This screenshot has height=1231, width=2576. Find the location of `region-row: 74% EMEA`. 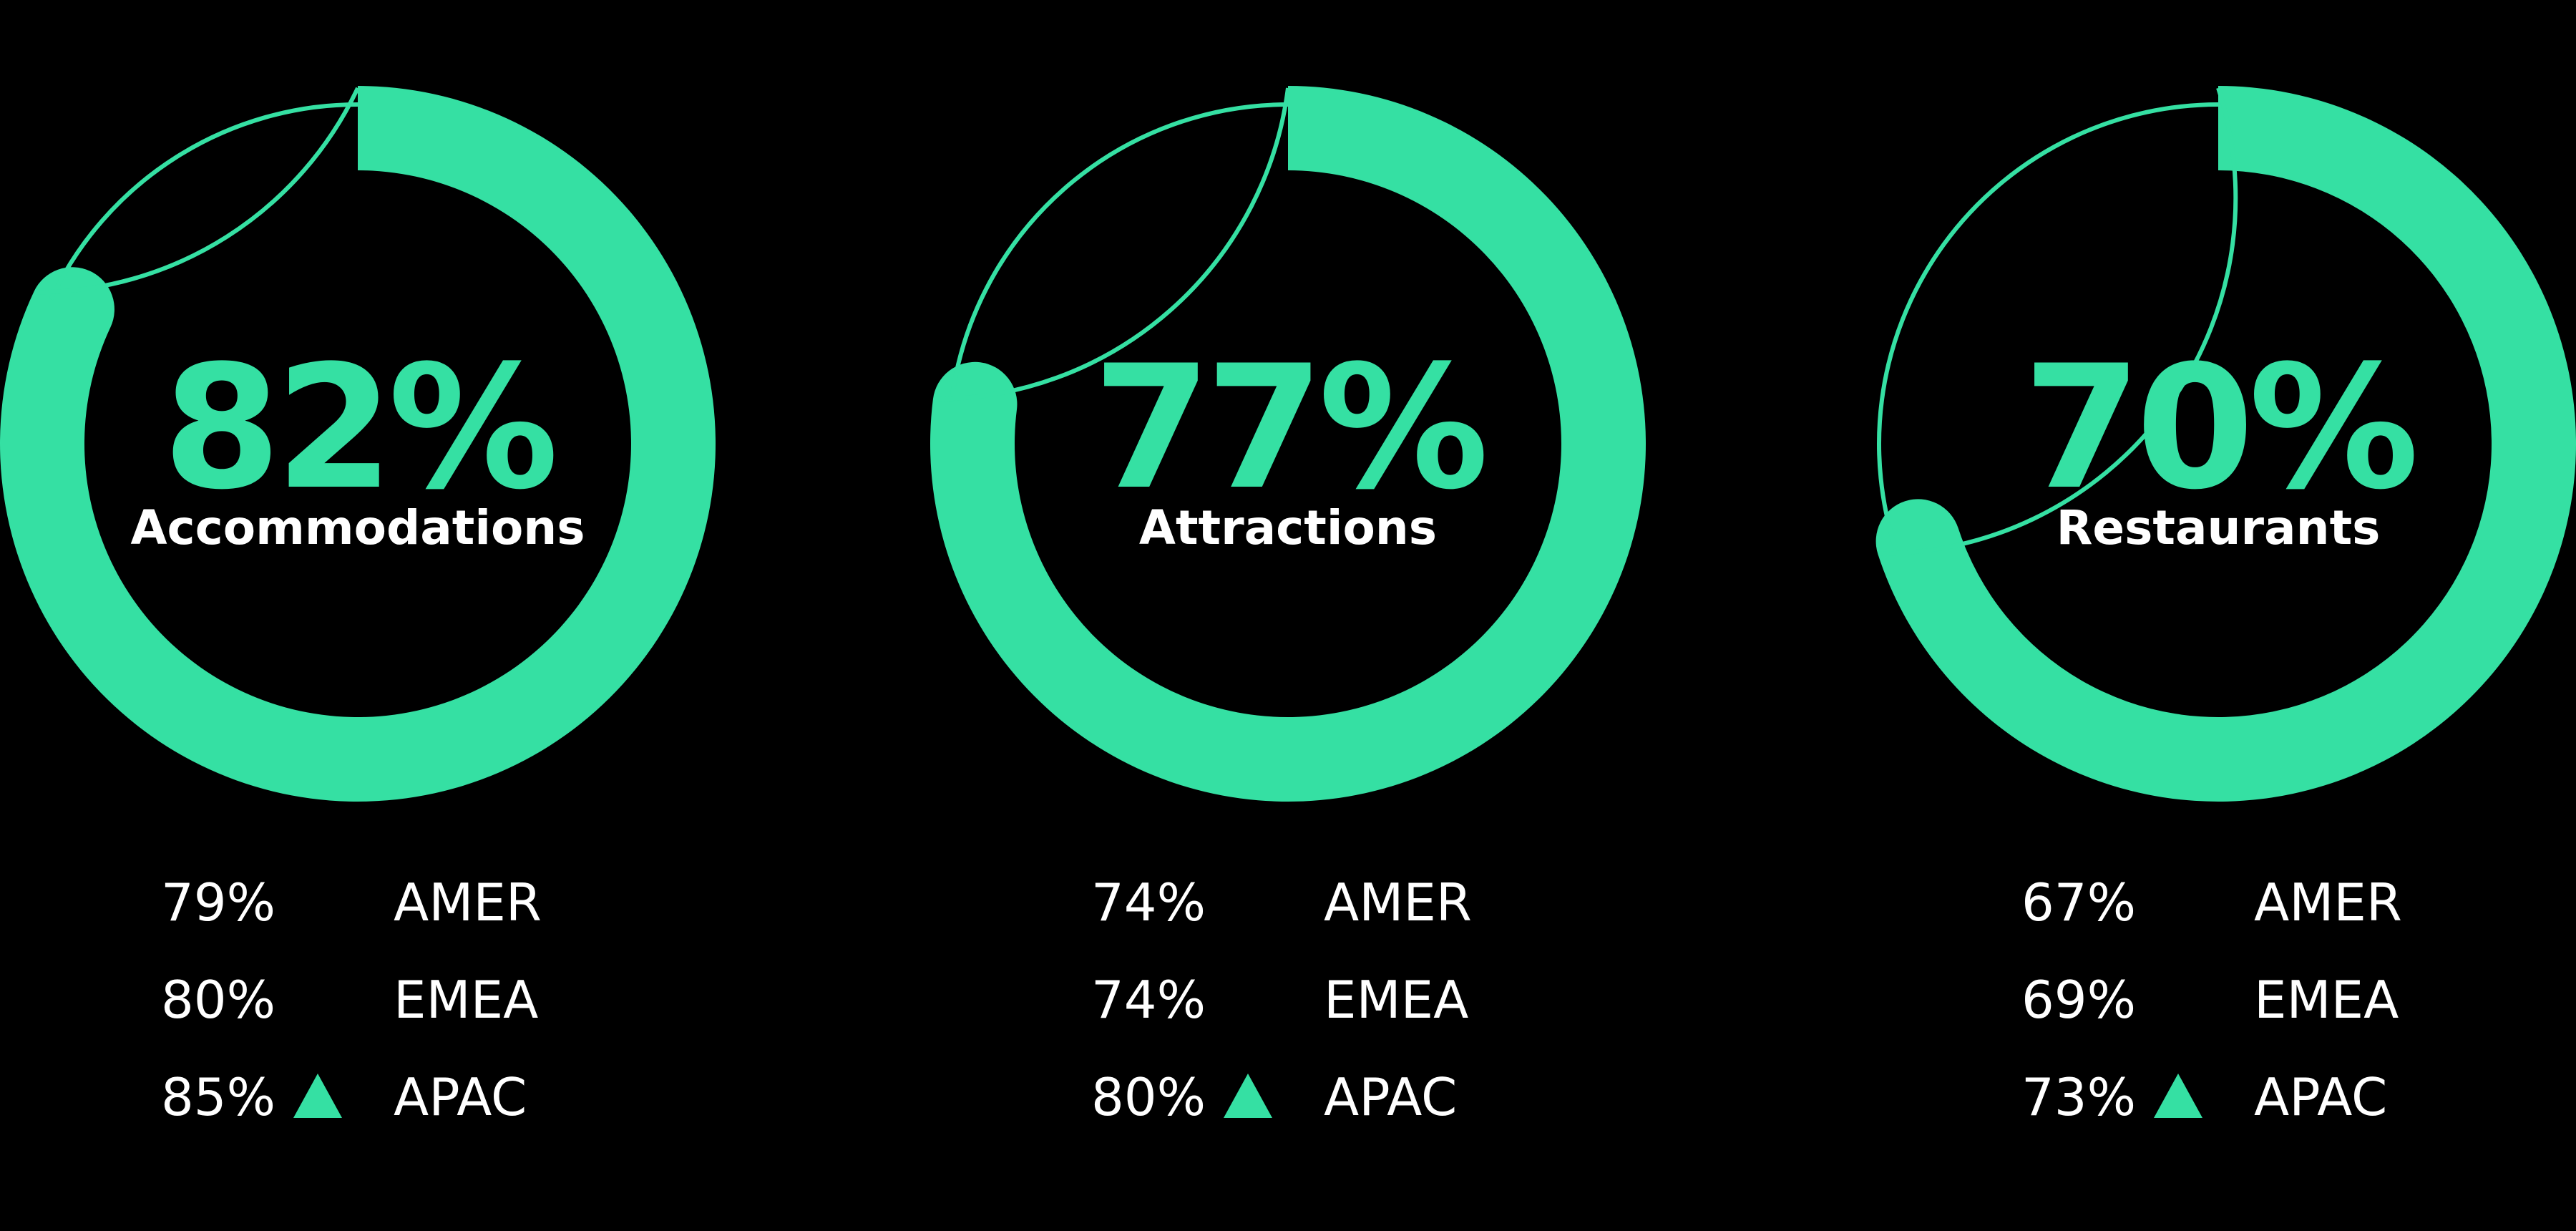

region-row: 74% EMEA is located at coordinates (1279, 1000).